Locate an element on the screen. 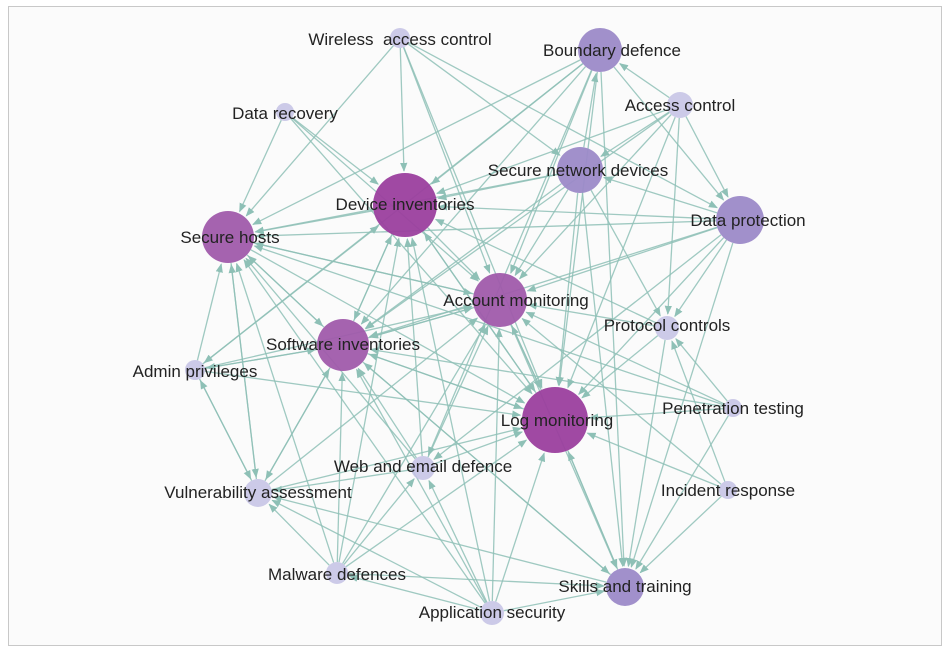 This screenshot has height=650, width=950. node-label-boundary: Boundary defence is located at coordinates (612, 50).